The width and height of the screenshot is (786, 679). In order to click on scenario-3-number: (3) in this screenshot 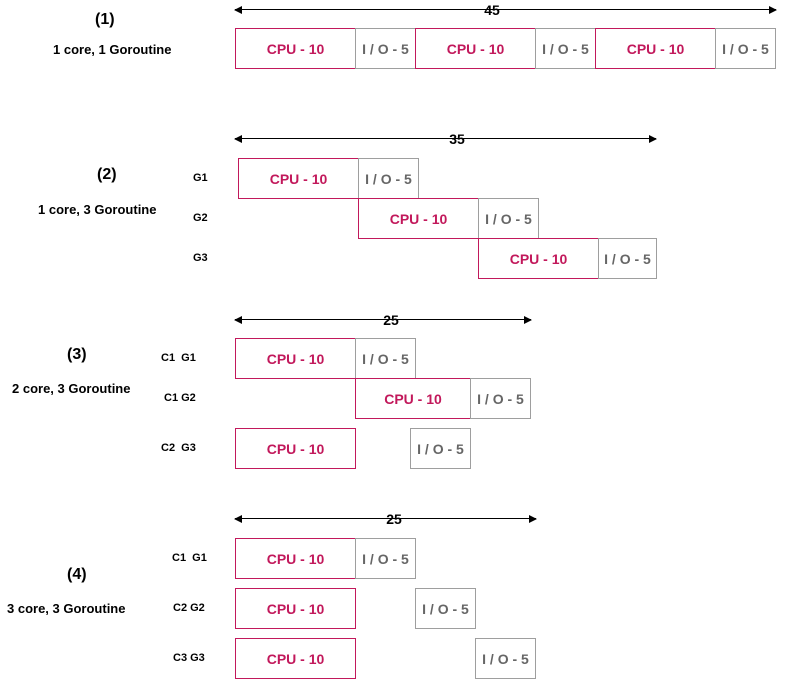, I will do `click(77, 354)`.